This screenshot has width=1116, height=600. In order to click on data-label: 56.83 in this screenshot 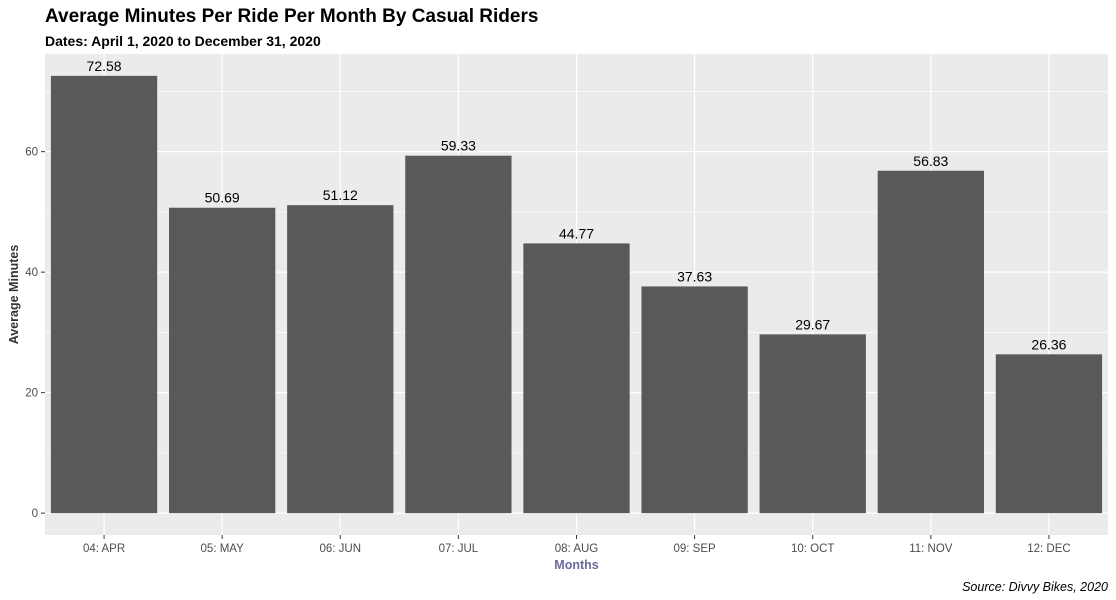, I will do `click(930, 161)`.